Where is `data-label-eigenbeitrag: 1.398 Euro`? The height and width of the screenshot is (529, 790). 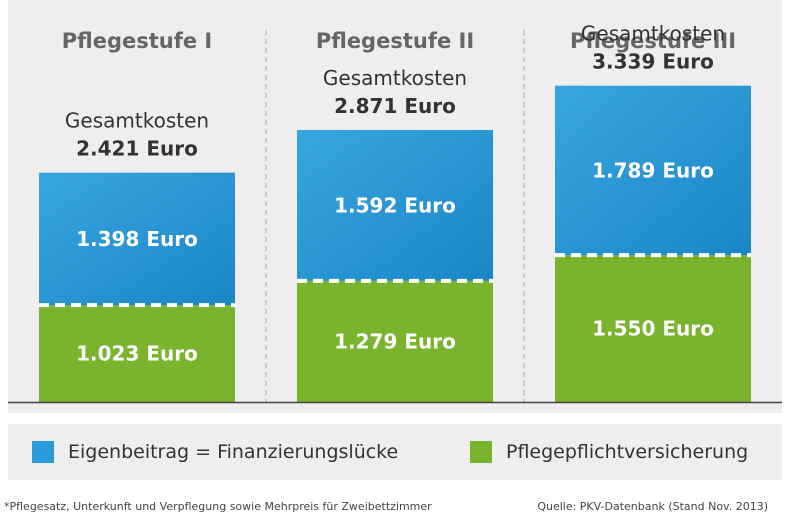 data-label-eigenbeitrag: 1.398 Euro is located at coordinates (137, 239).